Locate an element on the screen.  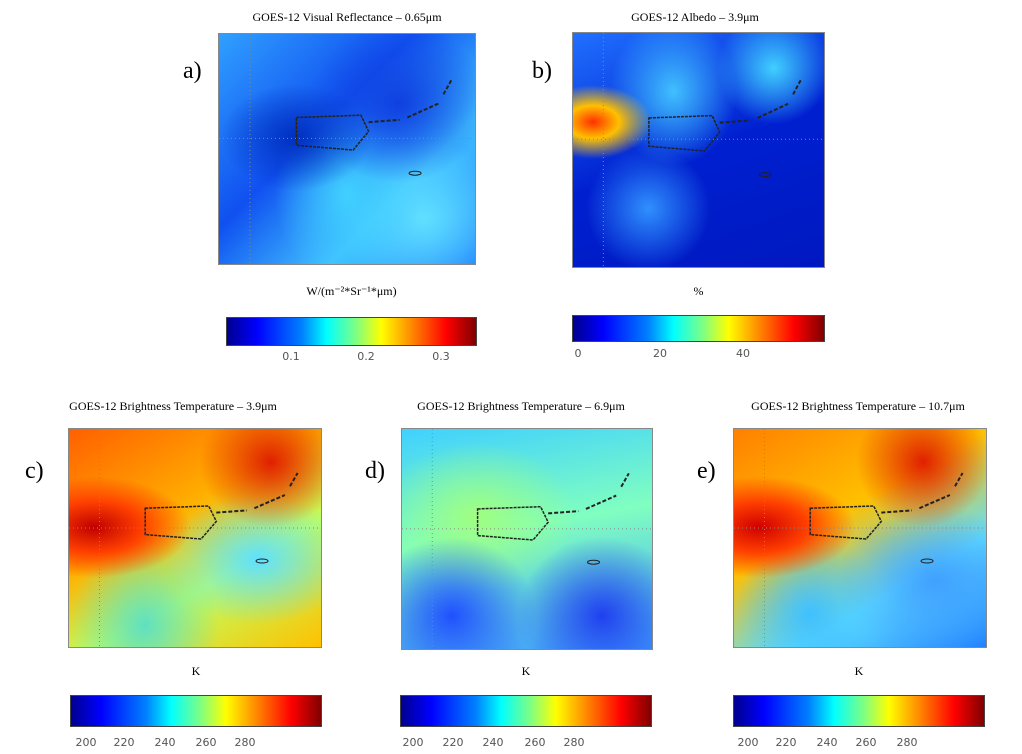
panel-title: GOES-12 Brightness Temperature – 6.9μm is located at coordinates (521, 406).